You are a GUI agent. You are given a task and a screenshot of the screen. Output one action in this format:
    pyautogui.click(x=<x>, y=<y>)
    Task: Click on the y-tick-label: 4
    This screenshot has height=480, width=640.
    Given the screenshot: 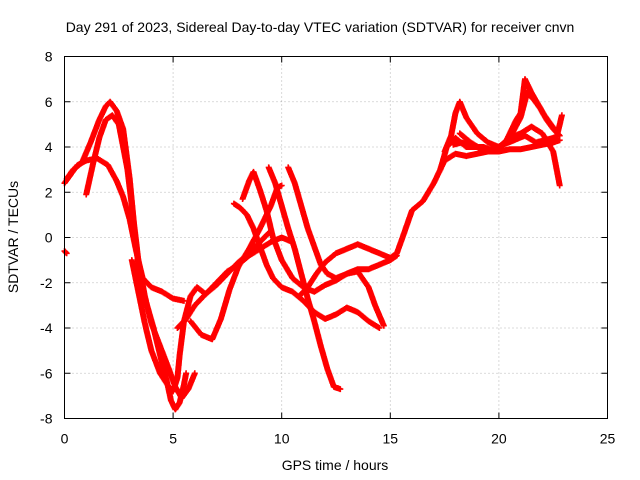 What is the action you would take?
    pyautogui.click(x=49, y=147)
    